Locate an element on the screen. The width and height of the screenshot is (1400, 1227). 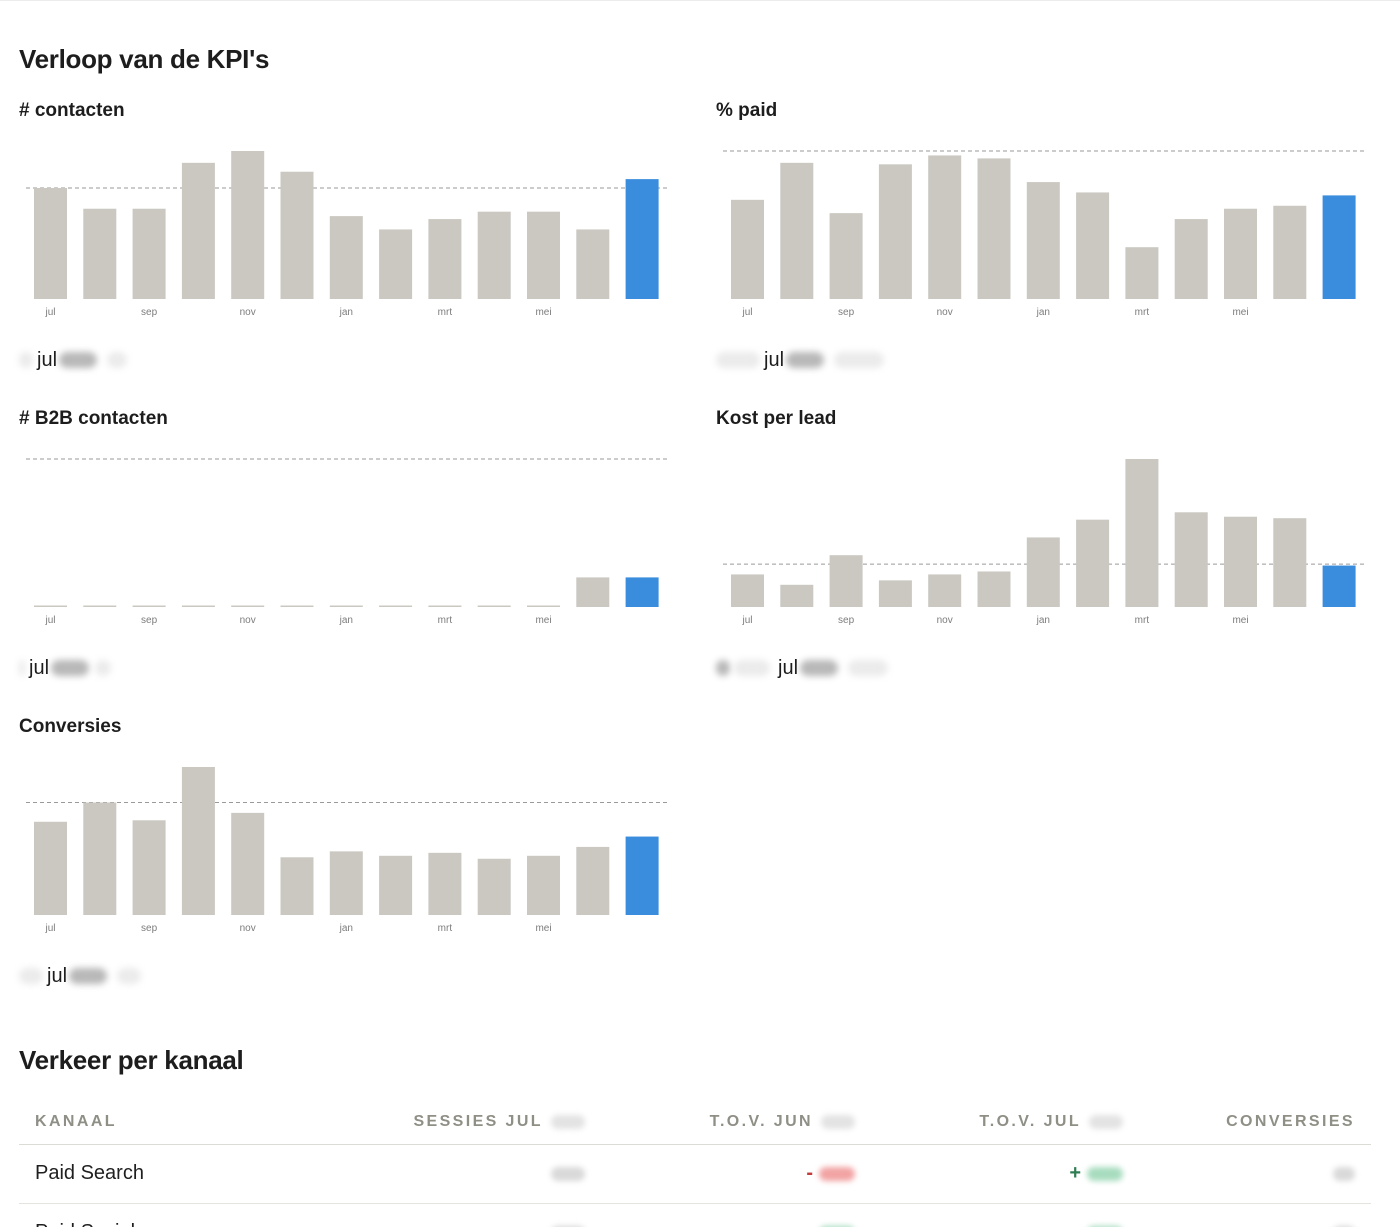
summary-b2b-contacten: jul is located at coordinates (65, 668).